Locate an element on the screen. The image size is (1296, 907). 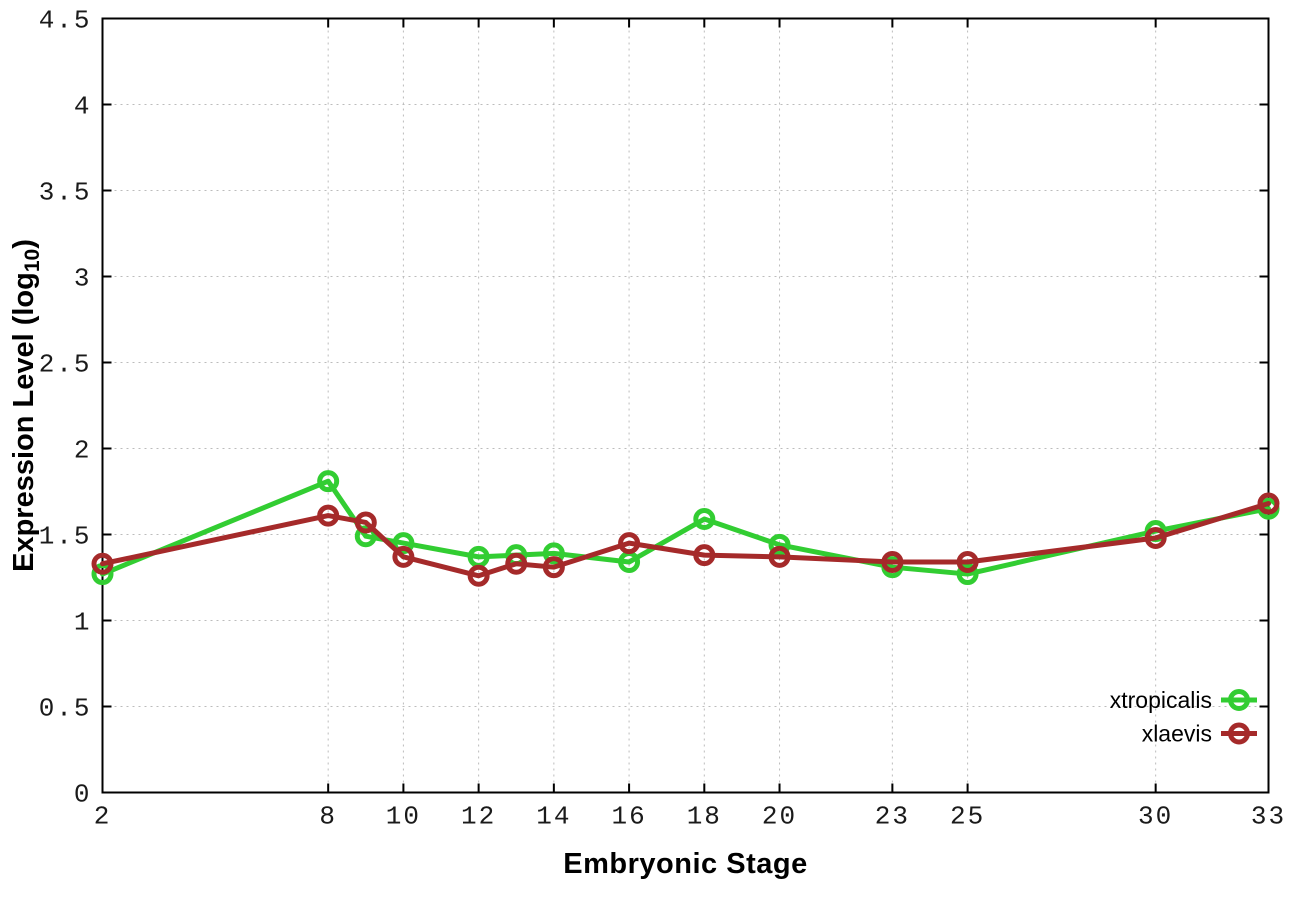
y-tick-label: 4.5 is located at coordinates (65, 21).